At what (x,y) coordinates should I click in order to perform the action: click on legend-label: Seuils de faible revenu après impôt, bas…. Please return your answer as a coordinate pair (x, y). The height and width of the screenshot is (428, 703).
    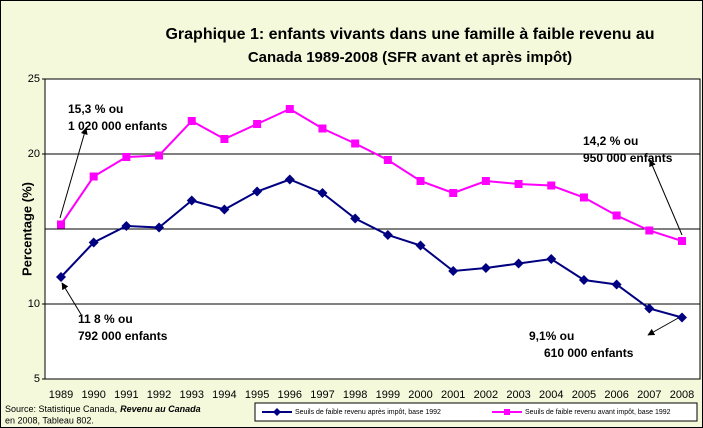
    Looking at the image, I should click on (368, 412).